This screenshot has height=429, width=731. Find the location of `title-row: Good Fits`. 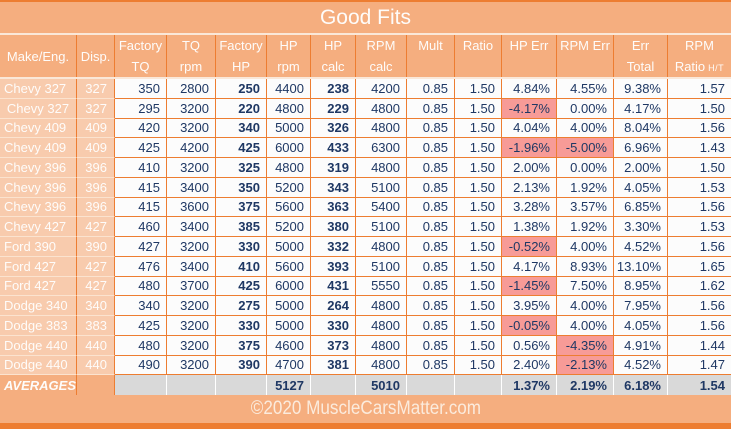

title-row: Good Fits is located at coordinates (365, 18).